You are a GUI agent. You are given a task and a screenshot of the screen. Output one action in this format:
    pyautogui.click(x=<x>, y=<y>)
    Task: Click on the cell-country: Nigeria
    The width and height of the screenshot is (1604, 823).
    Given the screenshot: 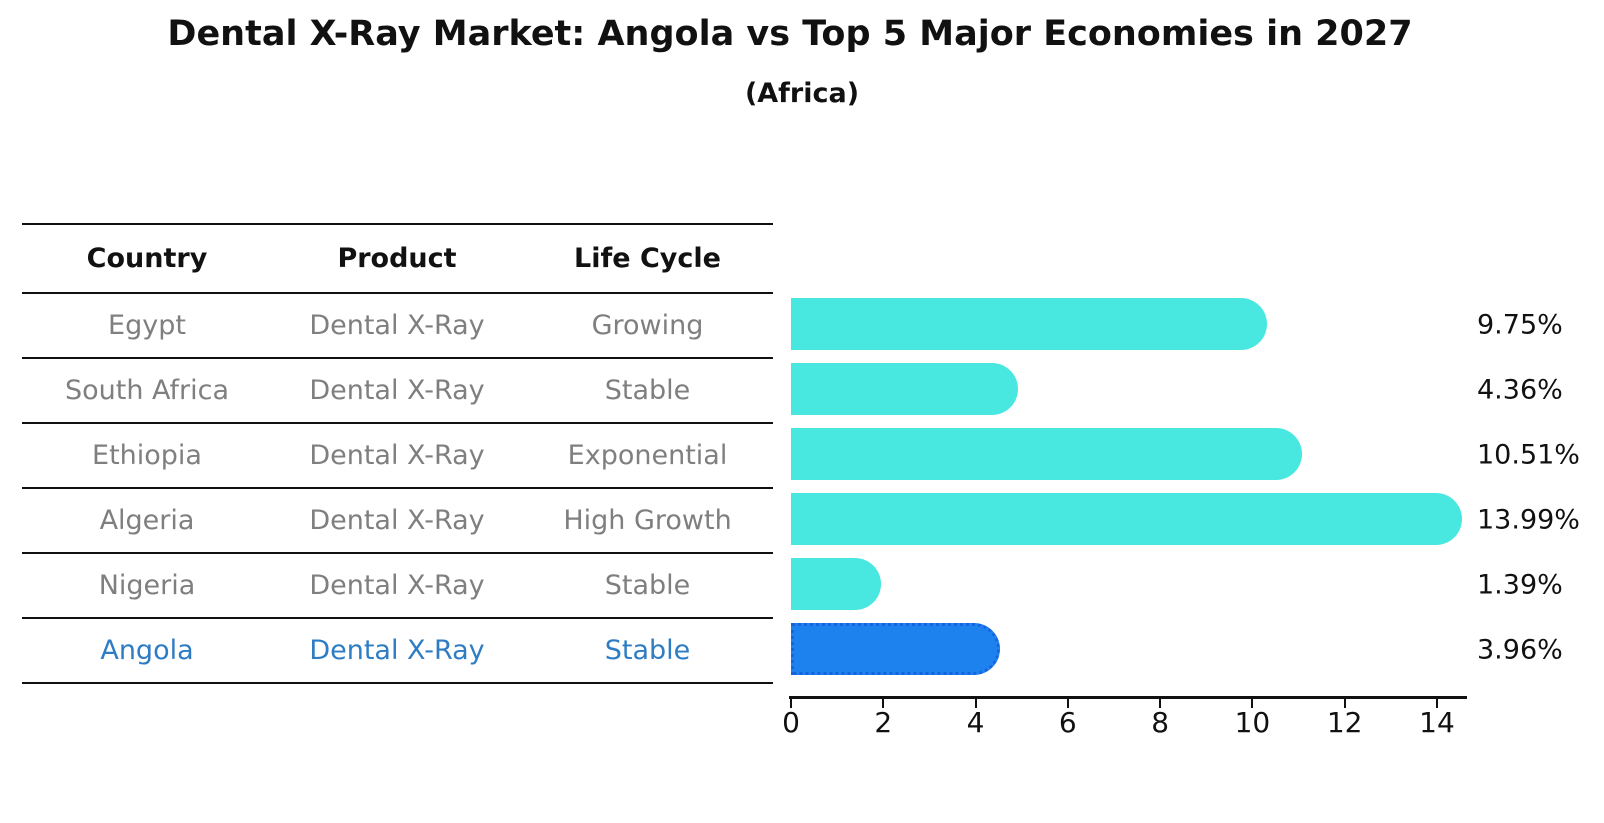 What is the action you would take?
    pyautogui.click(x=147, y=585)
    